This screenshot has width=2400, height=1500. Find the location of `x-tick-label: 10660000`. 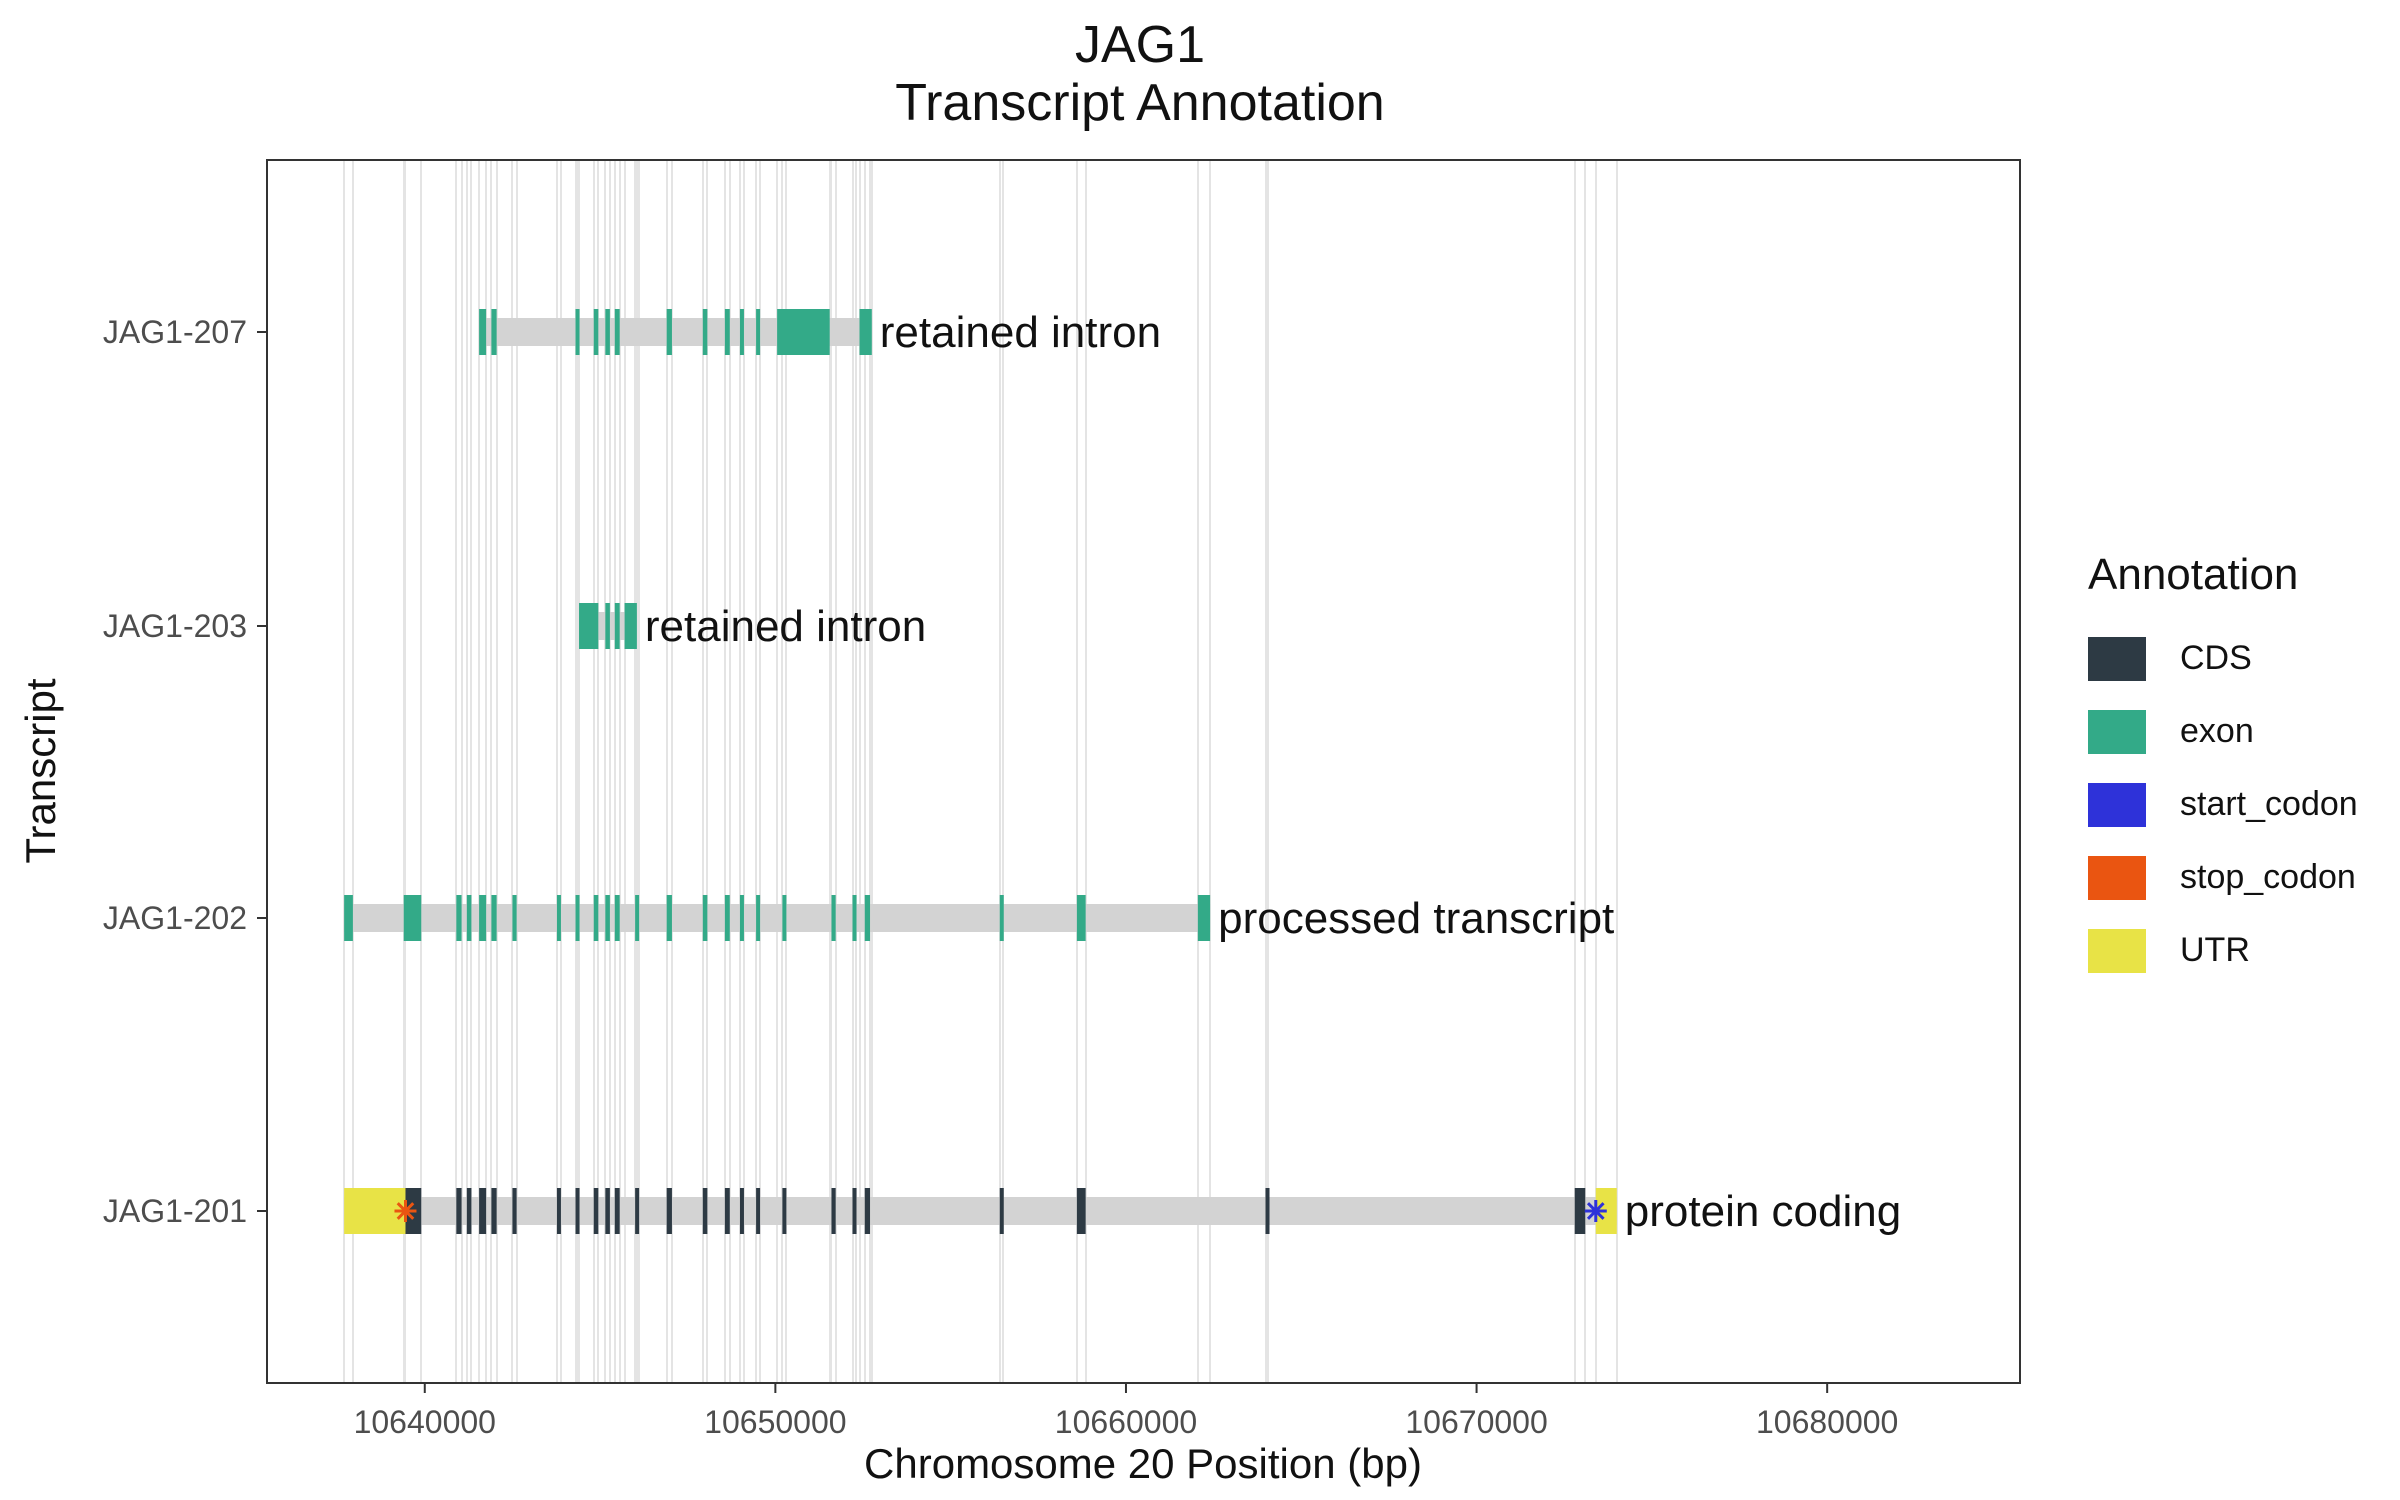

x-tick-label: 10660000 is located at coordinates (1126, 1422).